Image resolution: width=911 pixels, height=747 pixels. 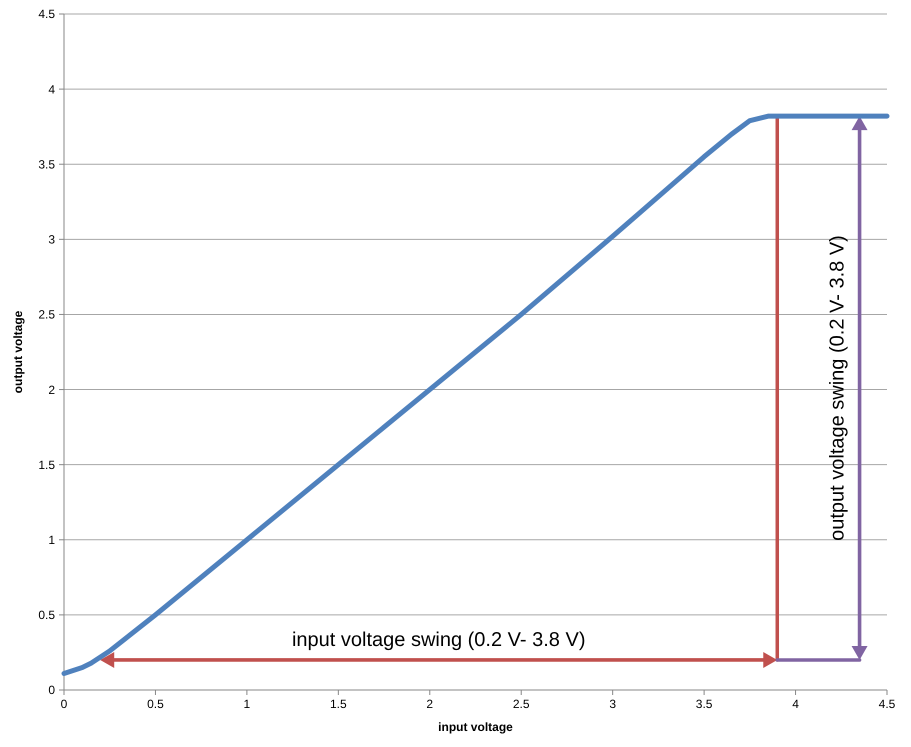 I want to click on x-tick-label: 0, so click(x=64, y=704).